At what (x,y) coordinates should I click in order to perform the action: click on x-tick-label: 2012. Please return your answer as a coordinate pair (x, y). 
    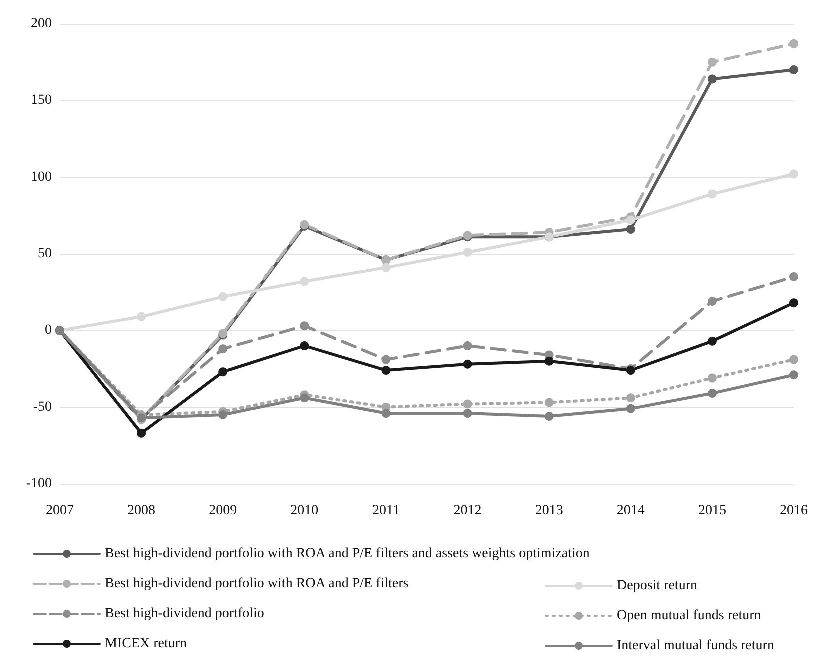
    Looking at the image, I should click on (468, 511).